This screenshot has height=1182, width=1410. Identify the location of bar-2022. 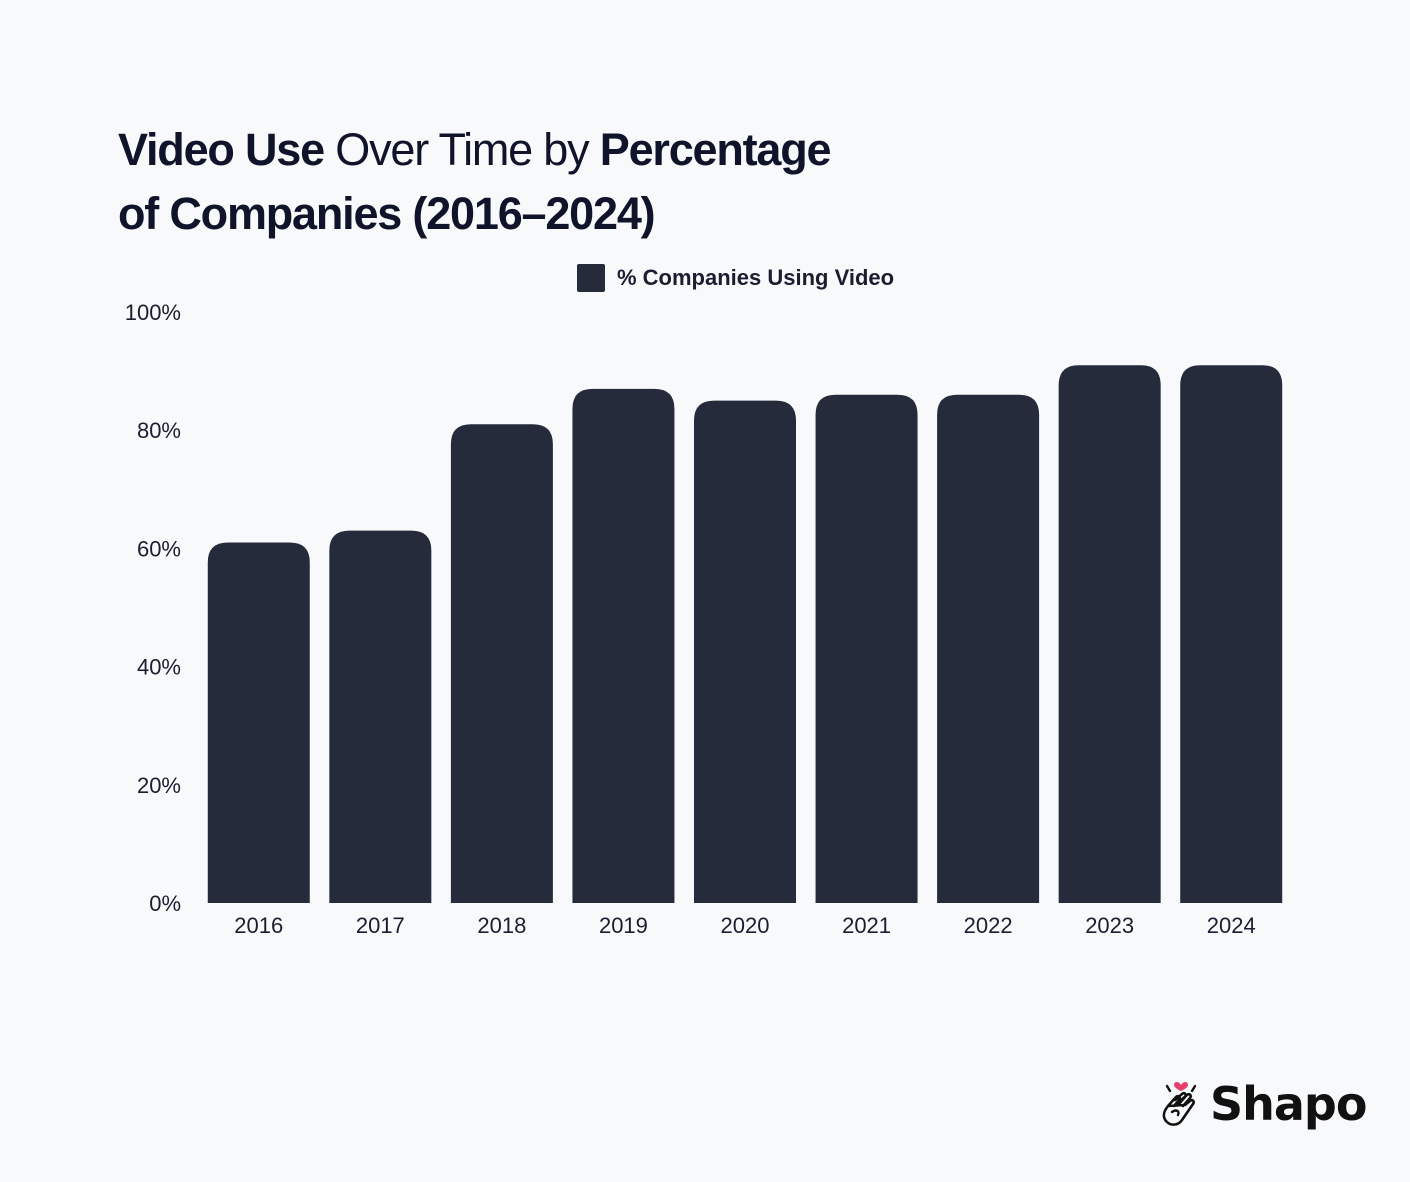
(988, 648).